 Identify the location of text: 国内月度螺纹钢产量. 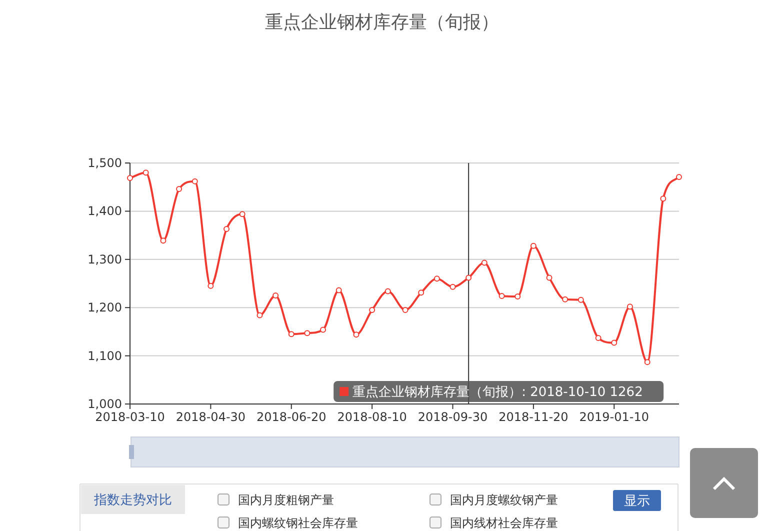
(504, 500).